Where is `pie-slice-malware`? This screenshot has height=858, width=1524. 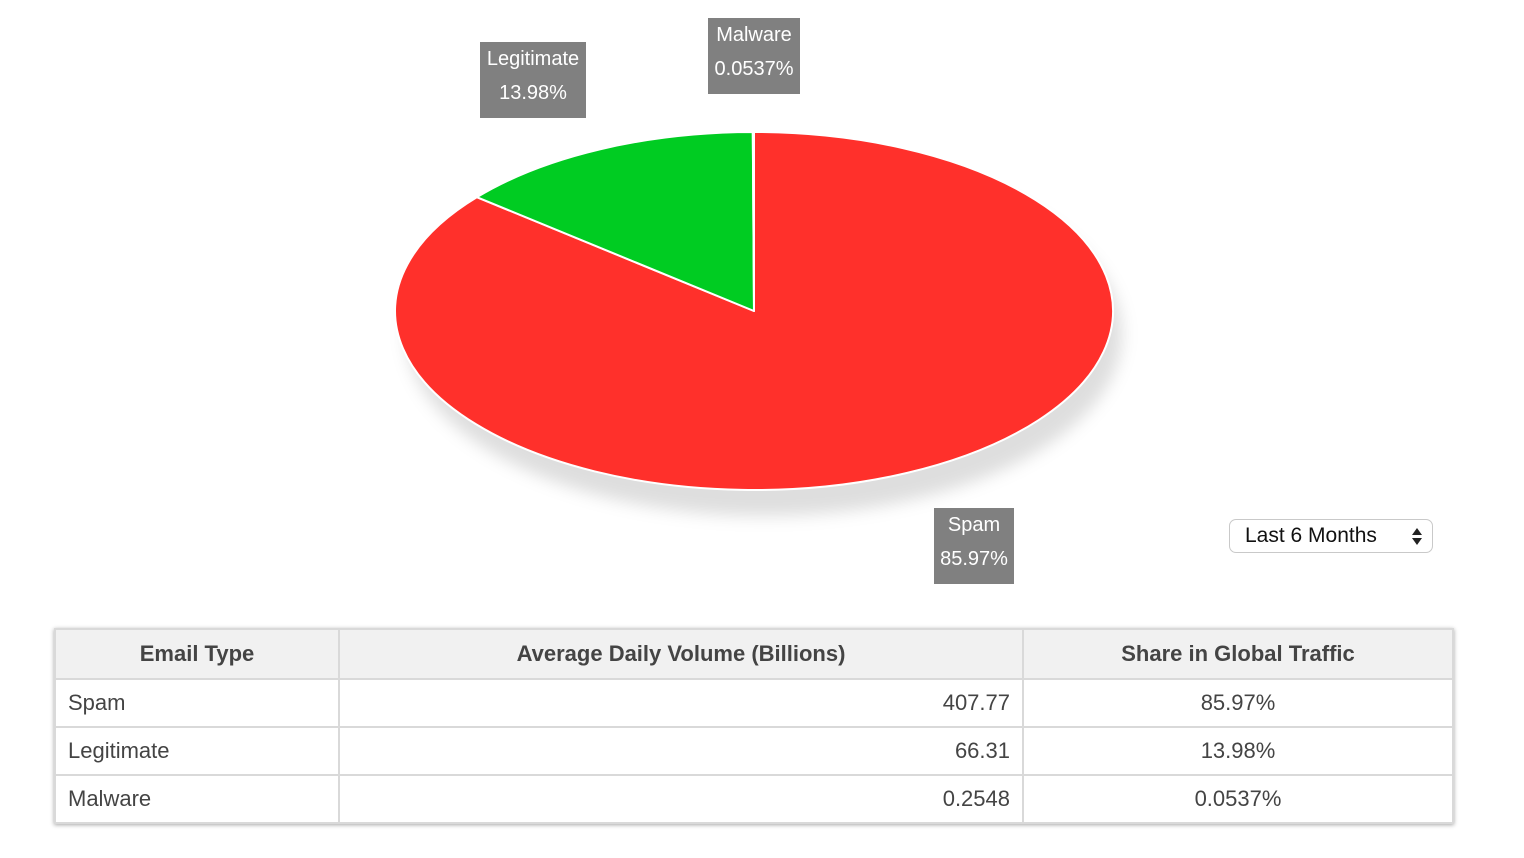
pie-slice-malware is located at coordinates (753, 221).